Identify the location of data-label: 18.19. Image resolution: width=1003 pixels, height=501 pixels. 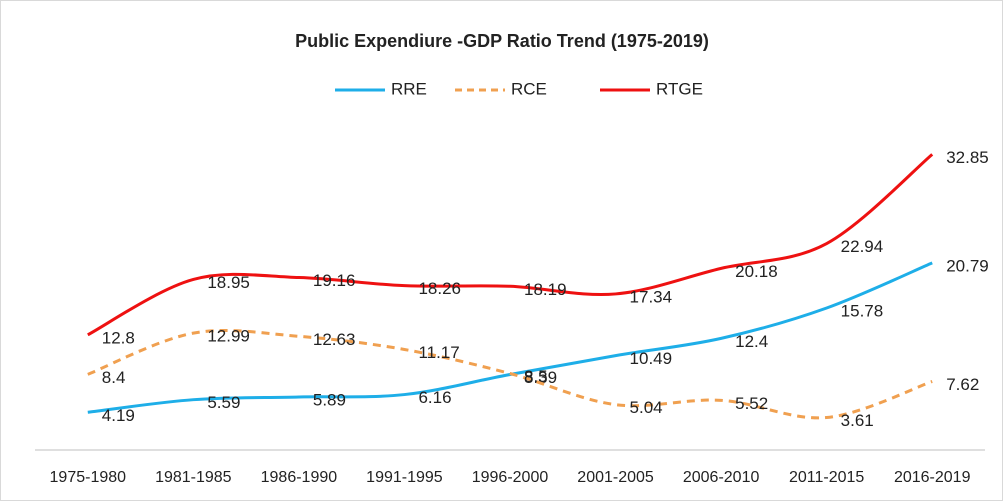
(545, 289).